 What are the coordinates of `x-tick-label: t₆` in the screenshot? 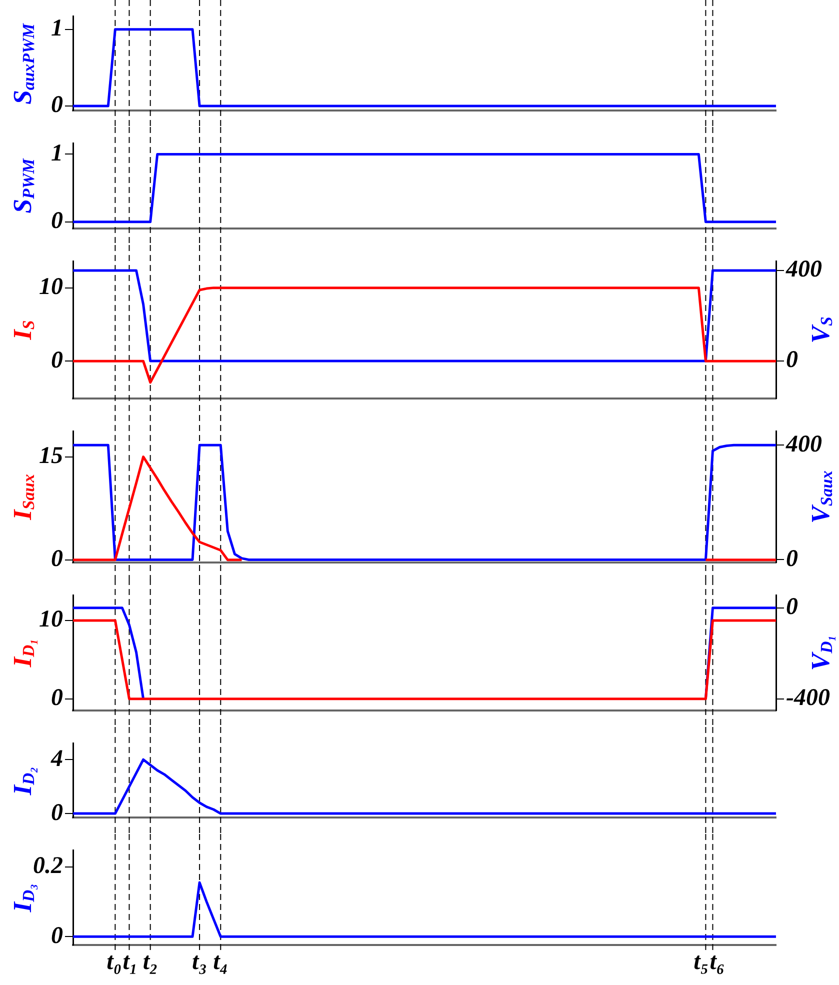 It's located at (717, 962).